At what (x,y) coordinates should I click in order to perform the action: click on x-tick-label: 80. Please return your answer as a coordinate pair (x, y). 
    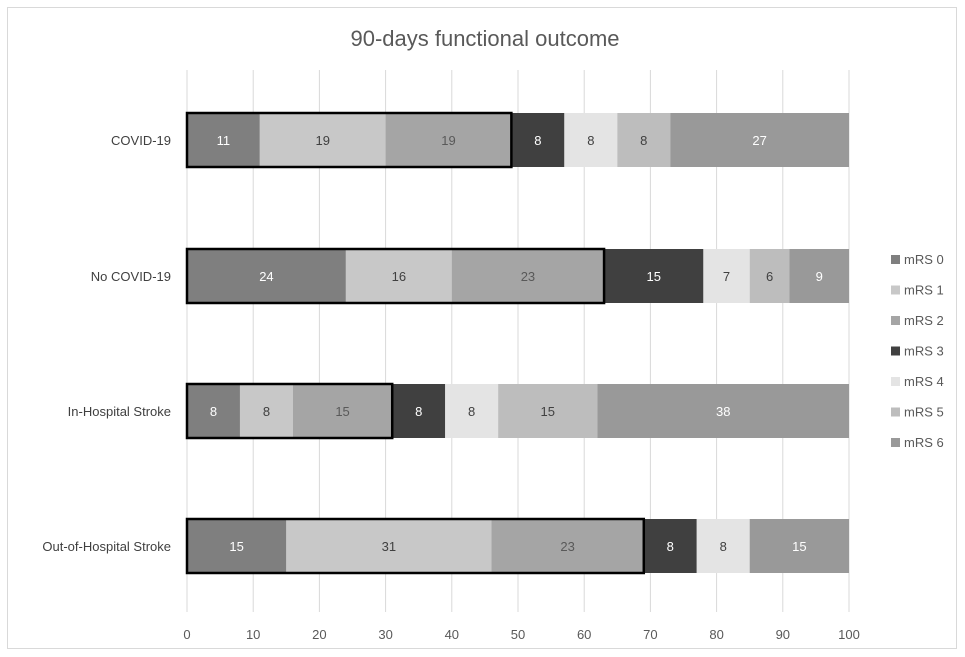
    Looking at the image, I should click on (716, 634).